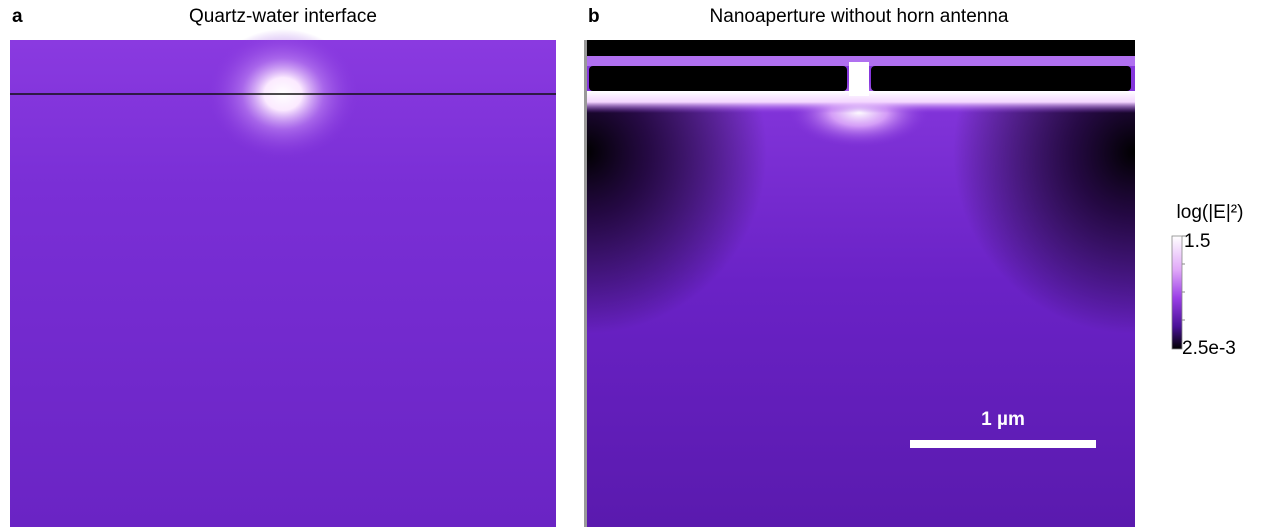  What do you see at coordinates (1177, 292) in the screenshot?
I see `colorbar` at bounding box center [1177, 292].